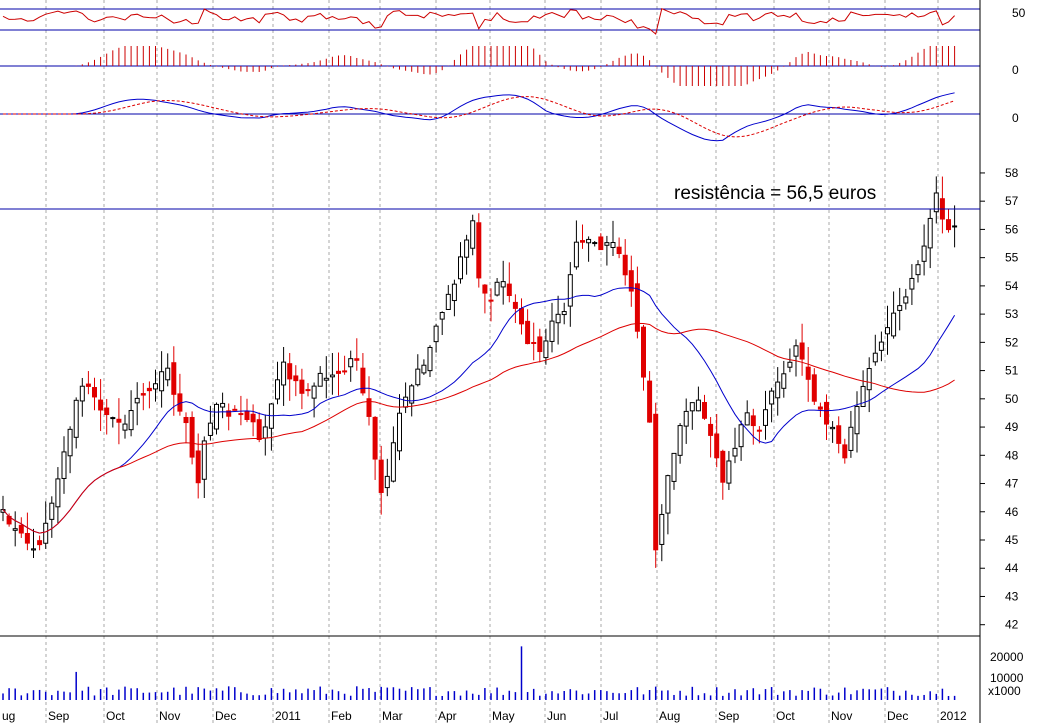 The width and height of the screenshot is (1039, 723). What do you see at coordinates (1012, 540) in the screenshot?
I see `price-tick-label: 45` at bounding box center [1012, 540].